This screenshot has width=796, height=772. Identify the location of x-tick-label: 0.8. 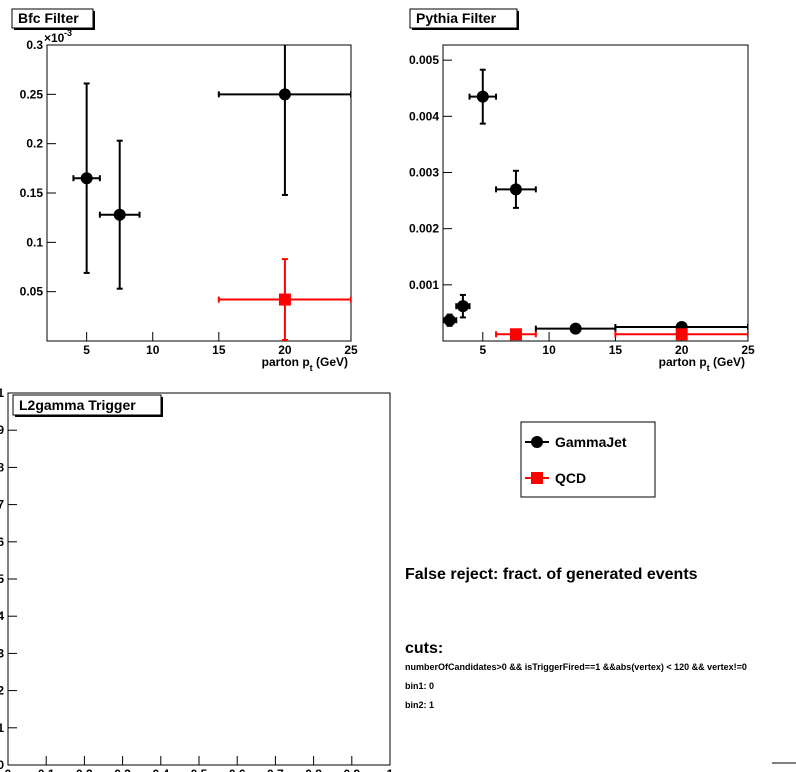
(313, 769).